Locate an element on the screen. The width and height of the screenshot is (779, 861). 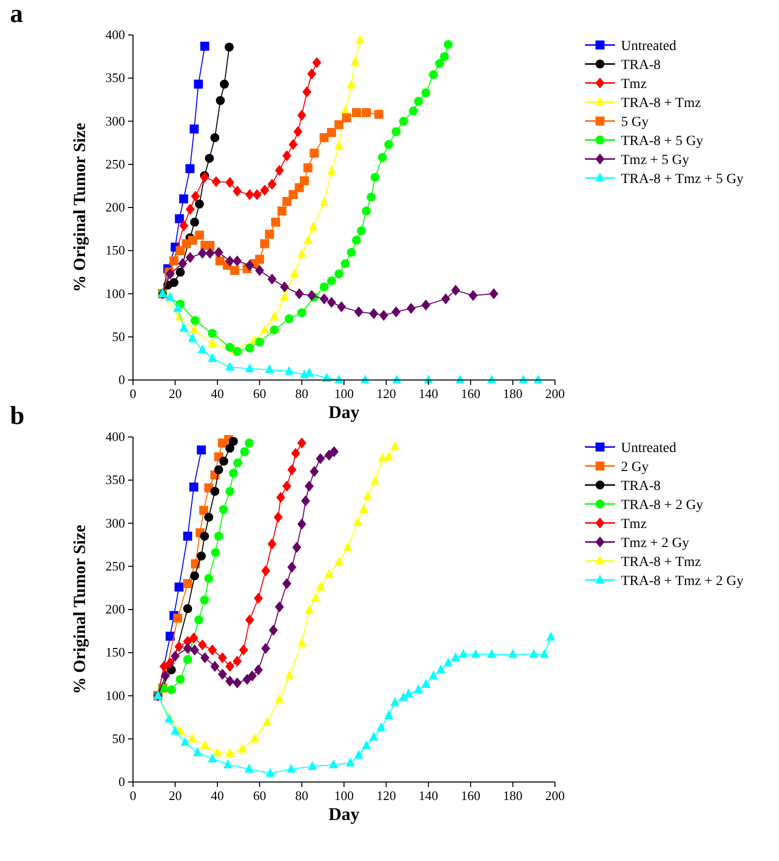
x-tick-label: 200 is located at coordinates (555, 393).